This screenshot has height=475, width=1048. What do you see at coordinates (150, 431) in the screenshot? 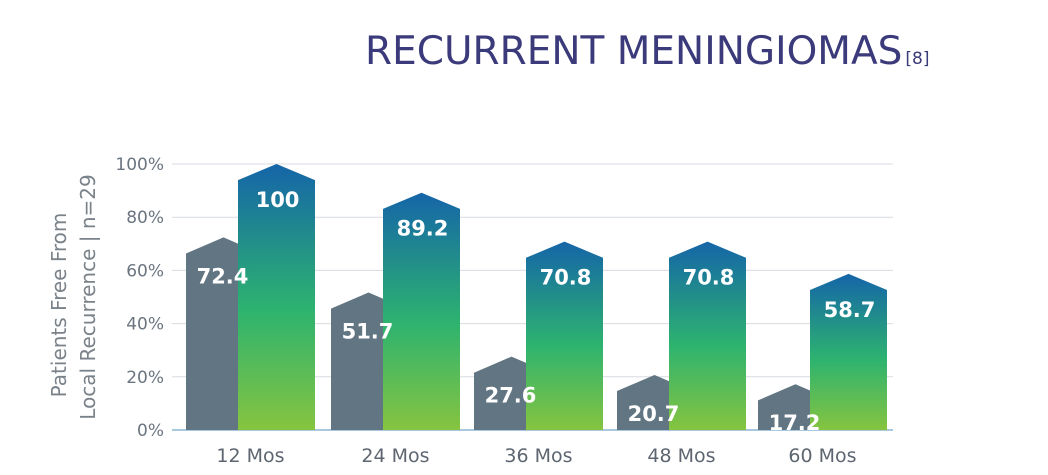
I see `y-tick-label: 0%` at bounding box center [150, 431].